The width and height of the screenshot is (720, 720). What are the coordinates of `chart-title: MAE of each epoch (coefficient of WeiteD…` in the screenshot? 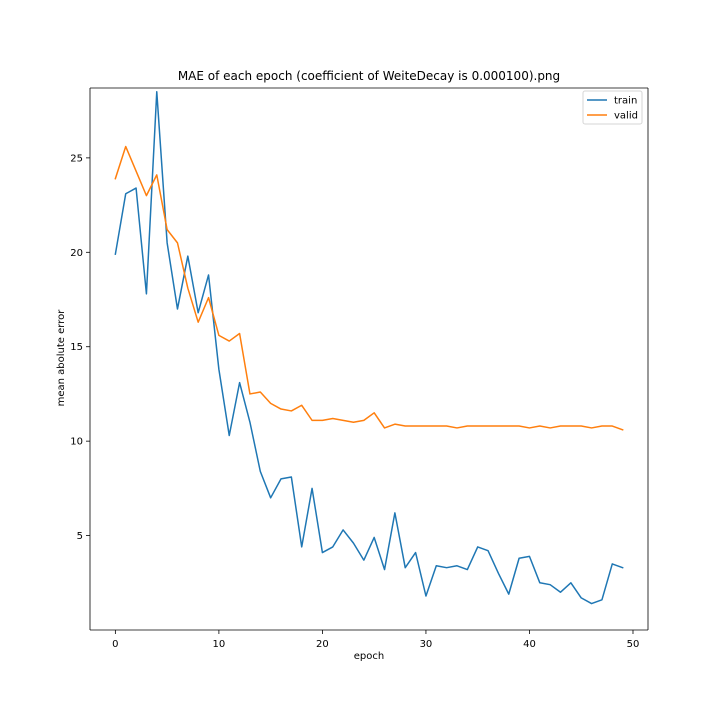 It's located at (369, 76).